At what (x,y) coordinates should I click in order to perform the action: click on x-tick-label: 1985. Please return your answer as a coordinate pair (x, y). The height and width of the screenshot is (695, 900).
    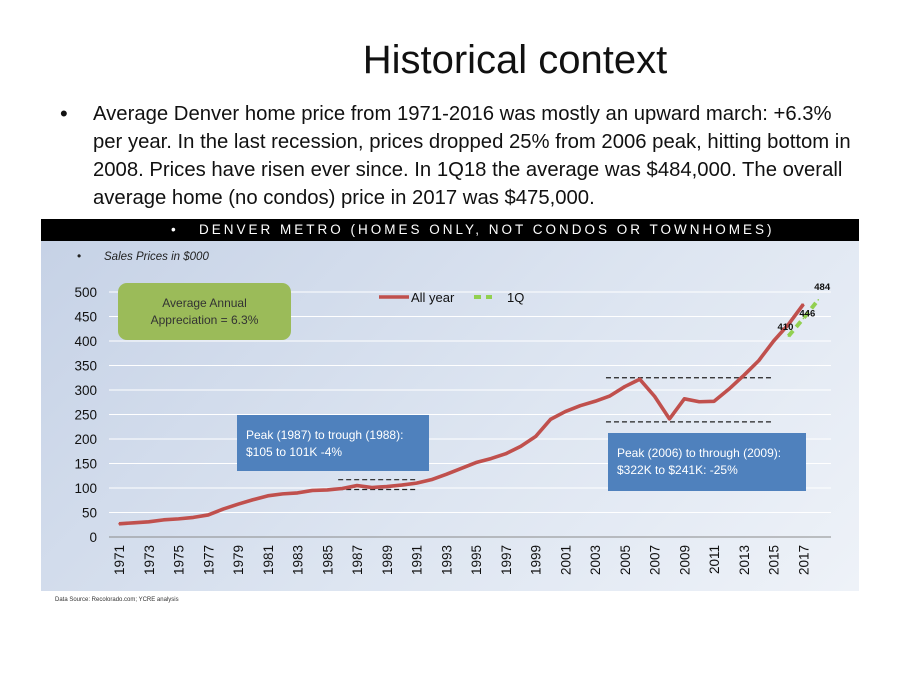
    Looking at the image, I should click on (327, 560).